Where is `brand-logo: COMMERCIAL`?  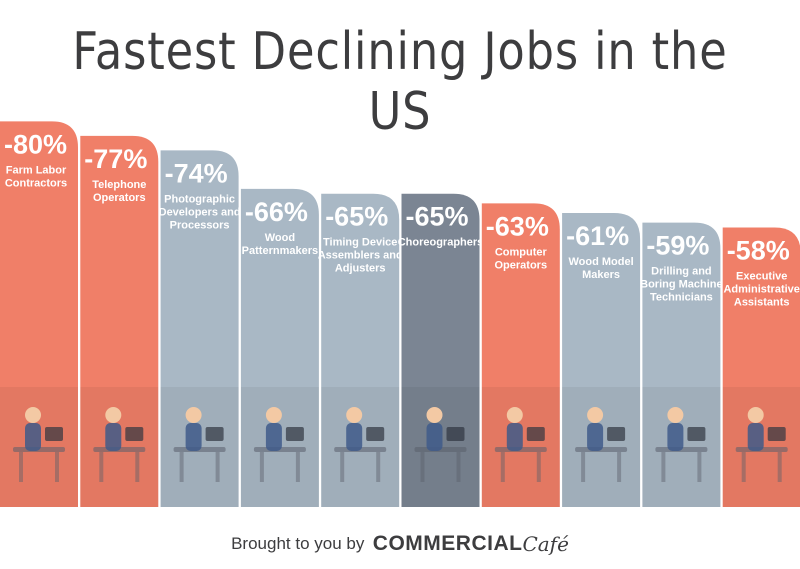 brand-logo: COMMERCIAL is located at coordinates (447, 543).